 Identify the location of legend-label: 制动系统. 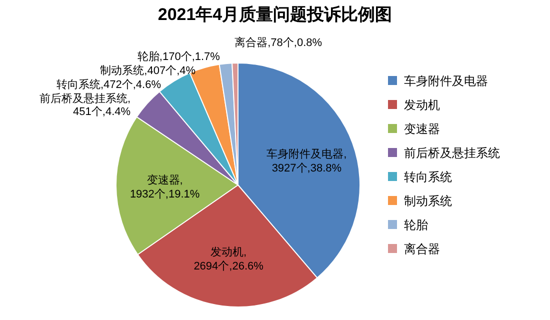
(428, 201).